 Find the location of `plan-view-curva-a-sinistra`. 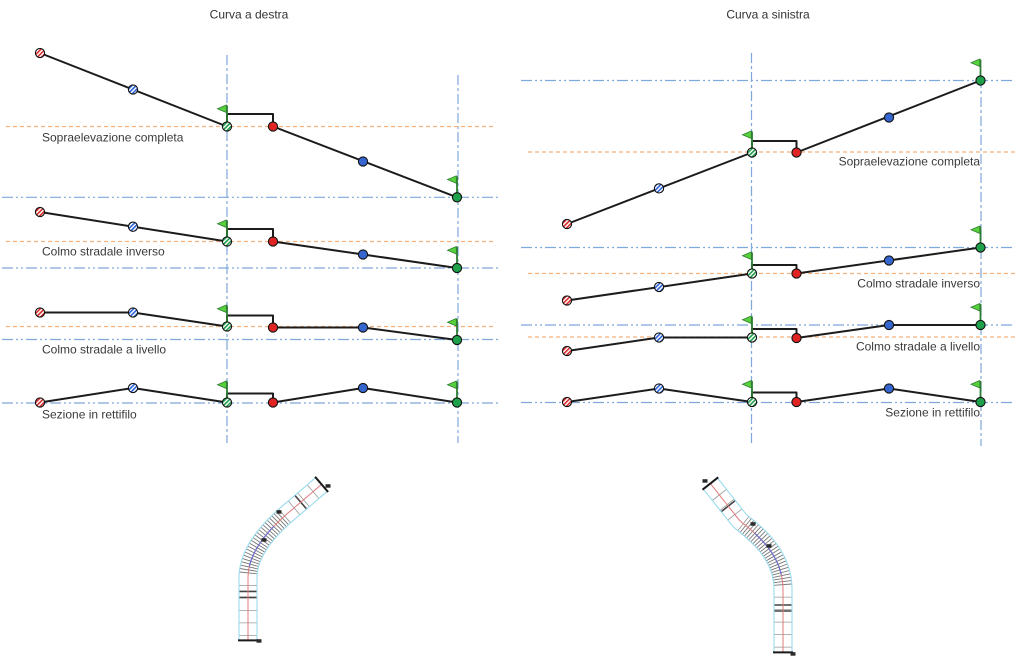

plan-view-curva-a-sinistra is located at coordinates (748, 566).